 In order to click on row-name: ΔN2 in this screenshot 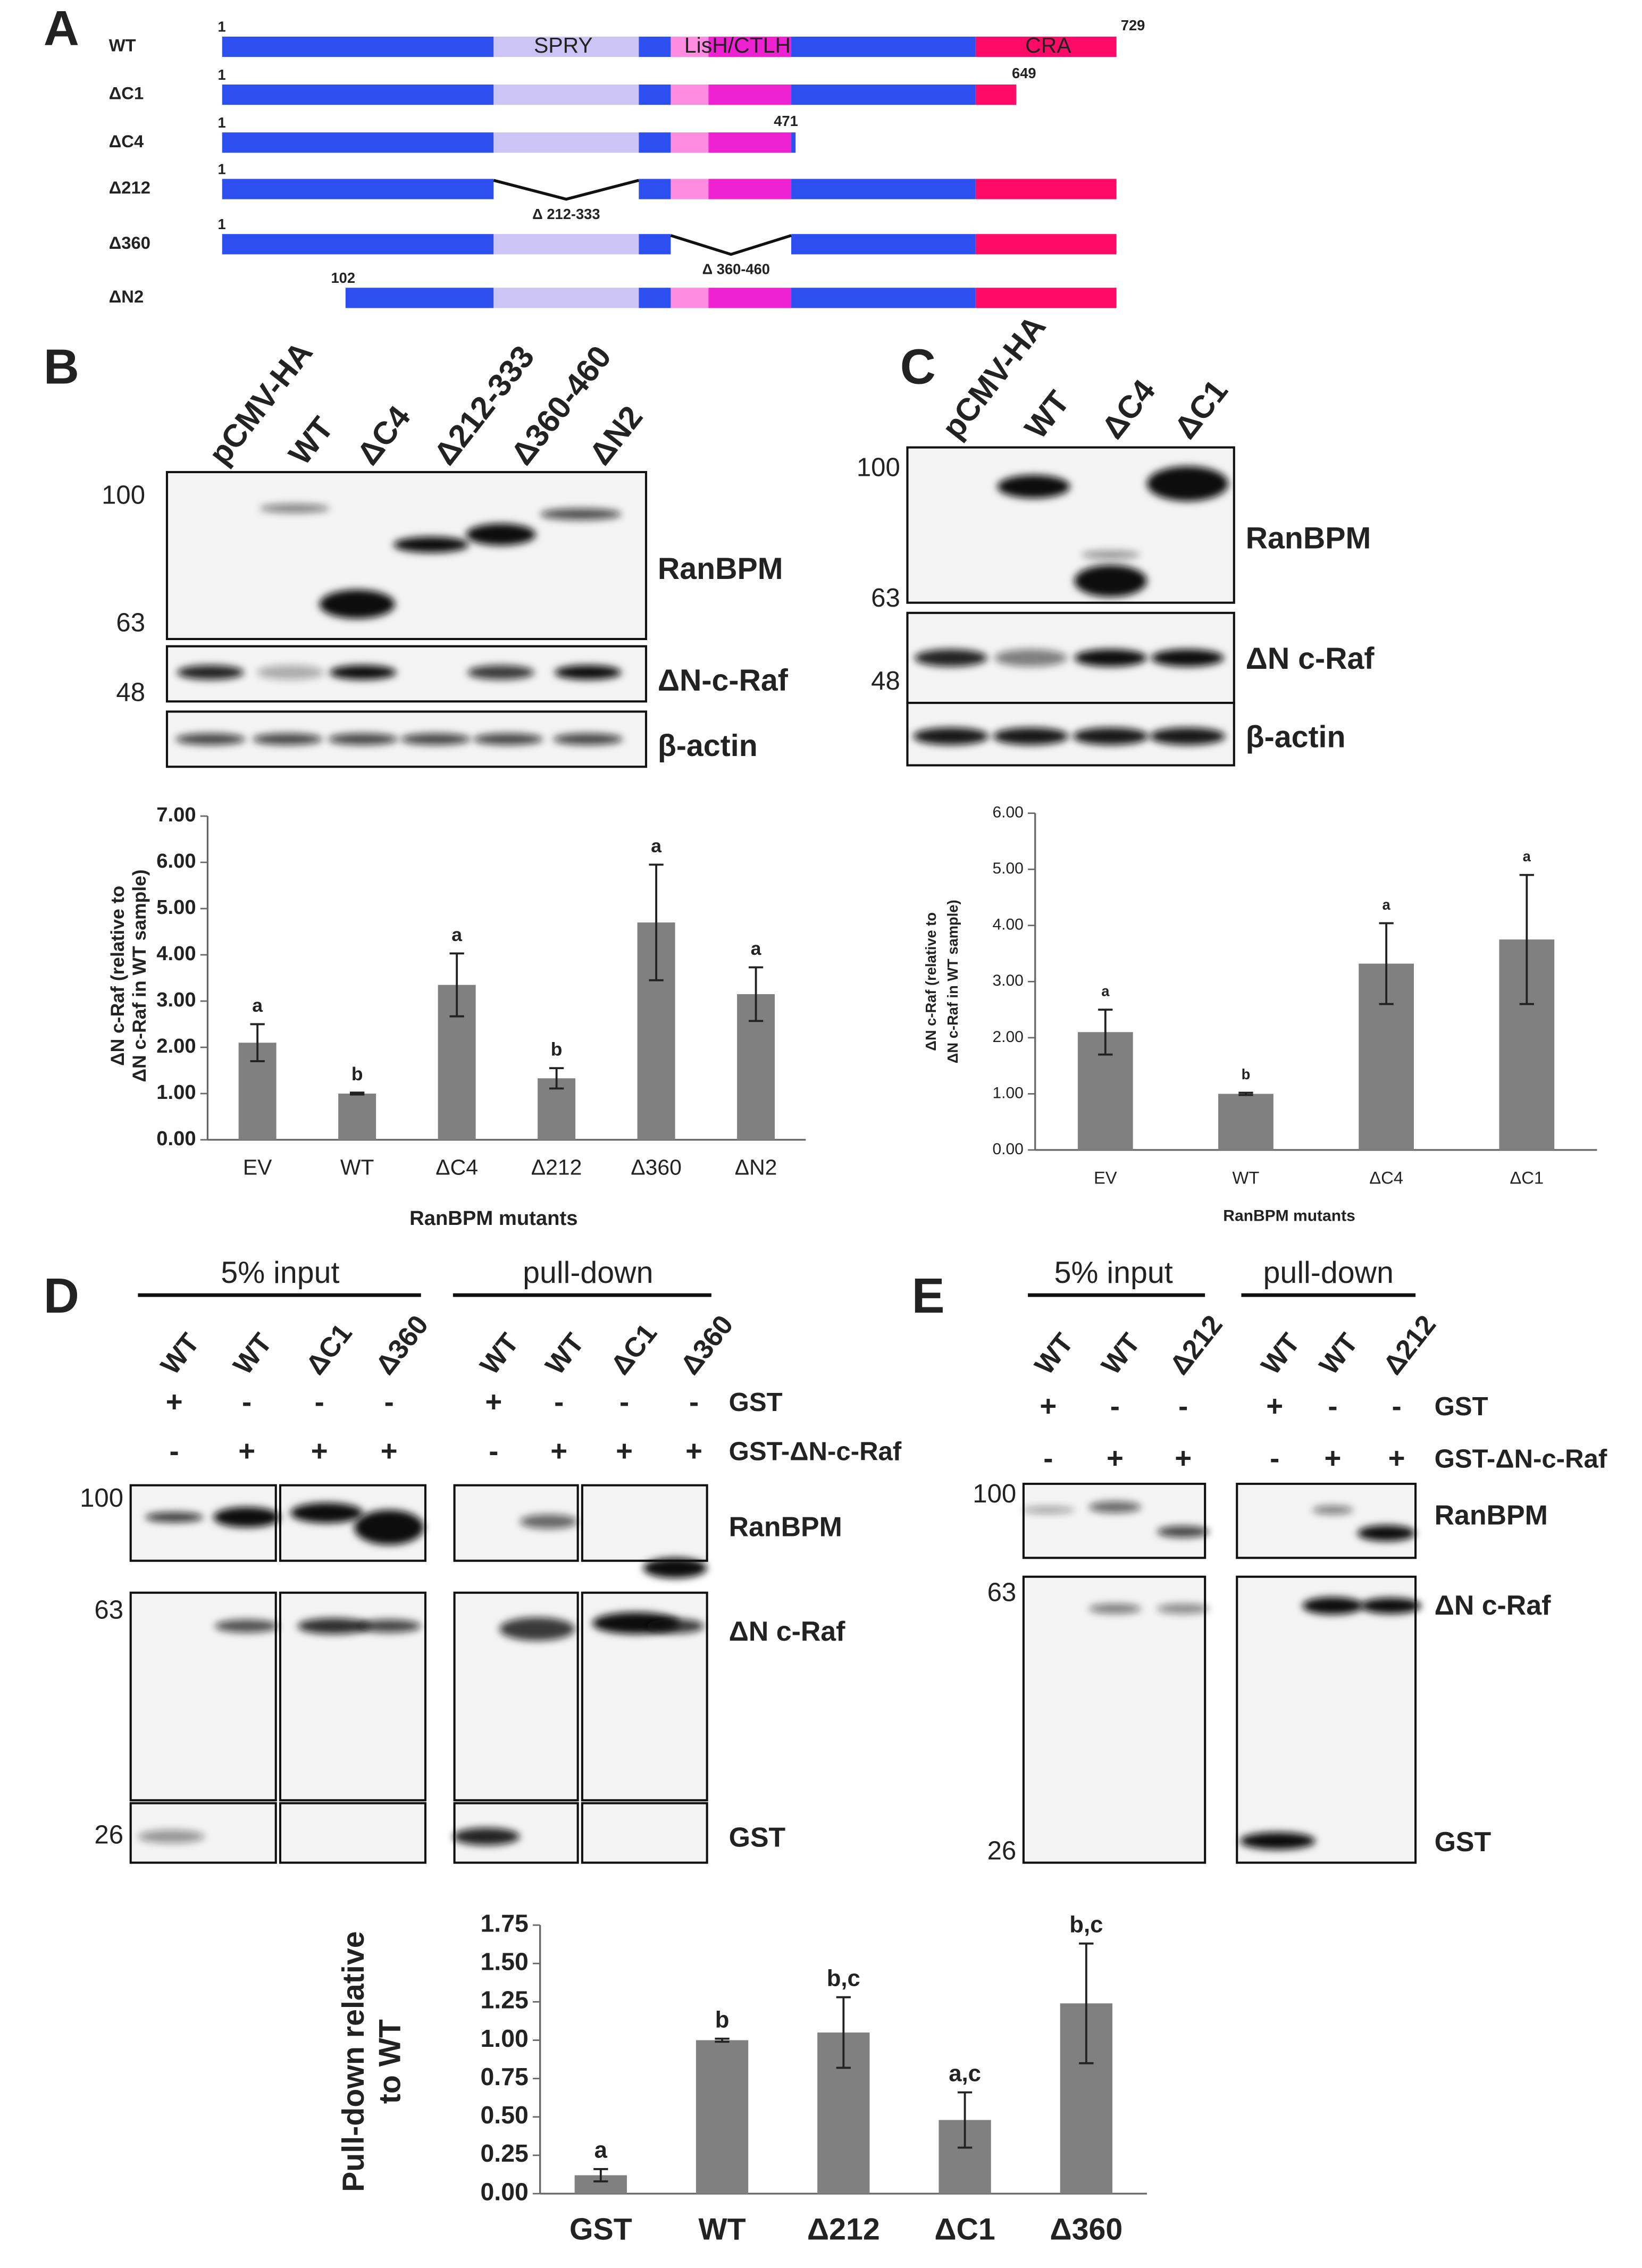, I will do `click(126, 296)`.